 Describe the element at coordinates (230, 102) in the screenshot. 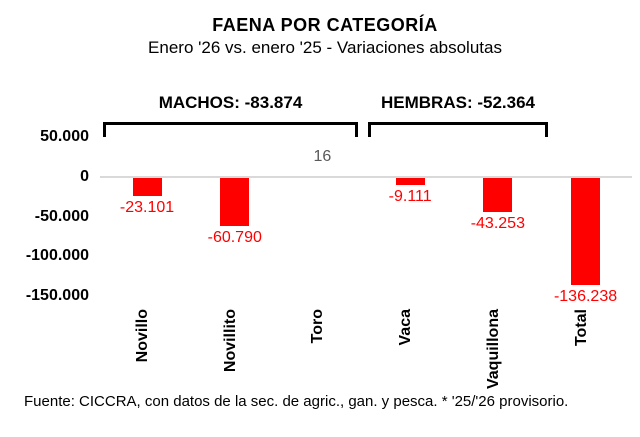

I see `machos-annotation-label: MACHOS: -83.874` at that location.